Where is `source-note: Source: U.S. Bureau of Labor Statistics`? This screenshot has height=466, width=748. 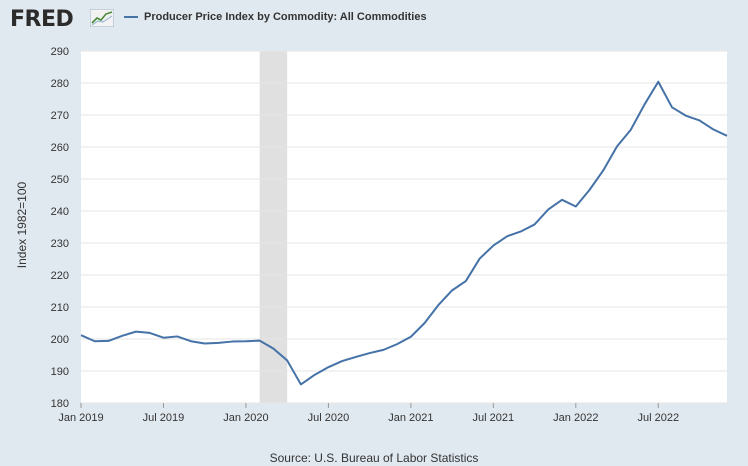 source-note: Source: U.S. Bureau of Labor Statistics is located at coordinates (374, 458).